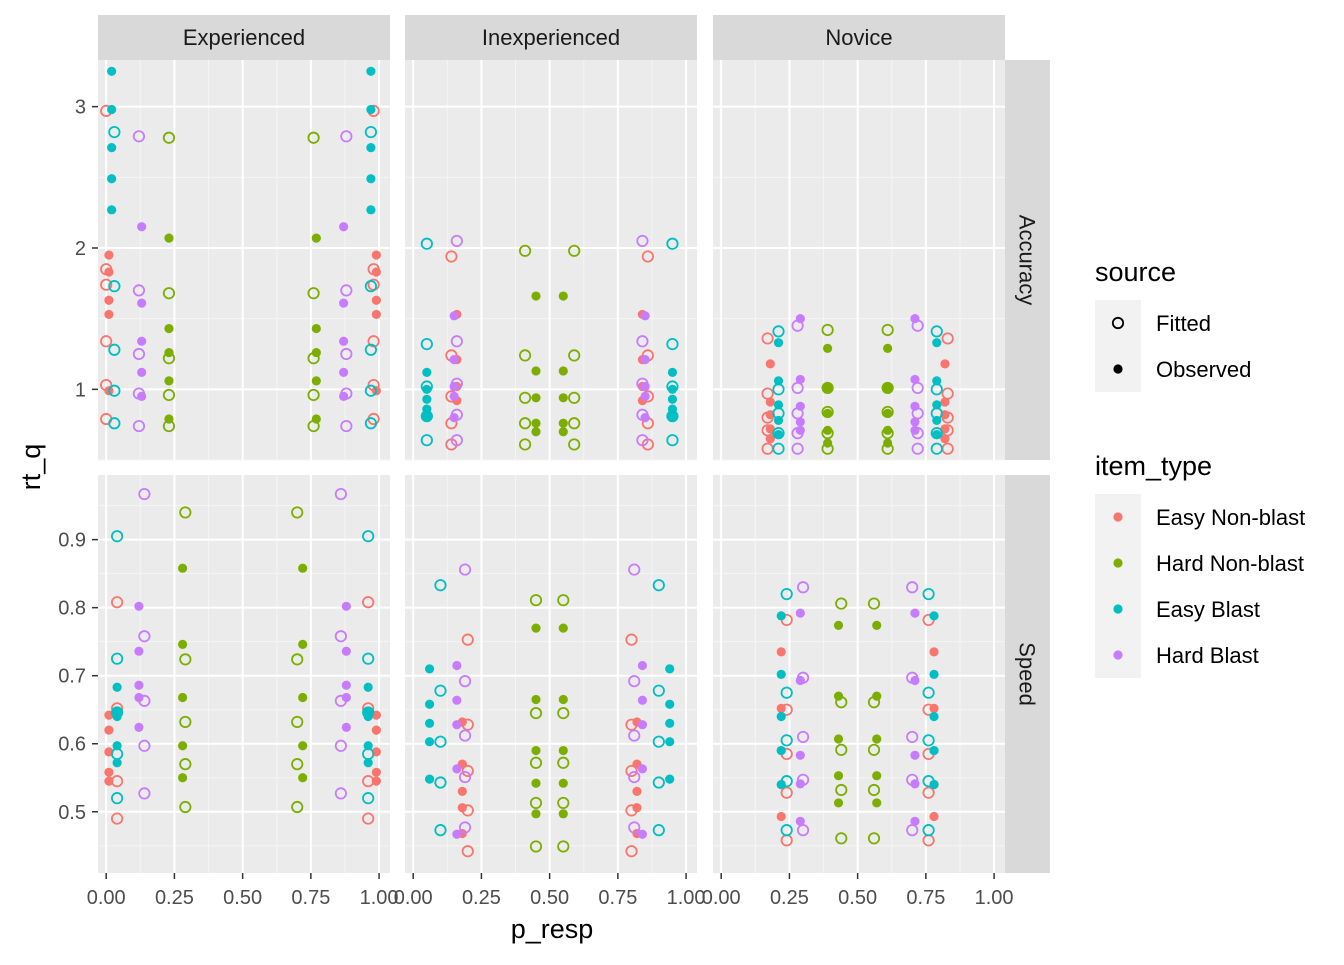  What do you see at coordinates (1027, 674) in the screenshot?
I see `strip-speed` at bounding box center [1027, 674].